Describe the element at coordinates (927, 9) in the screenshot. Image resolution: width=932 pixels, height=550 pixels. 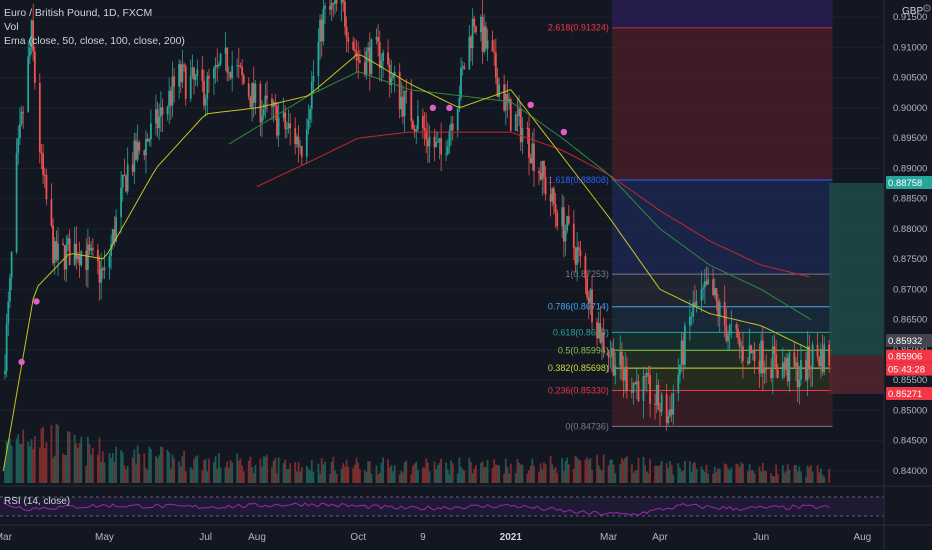
I see `settings-icon: ⚙` at that location.